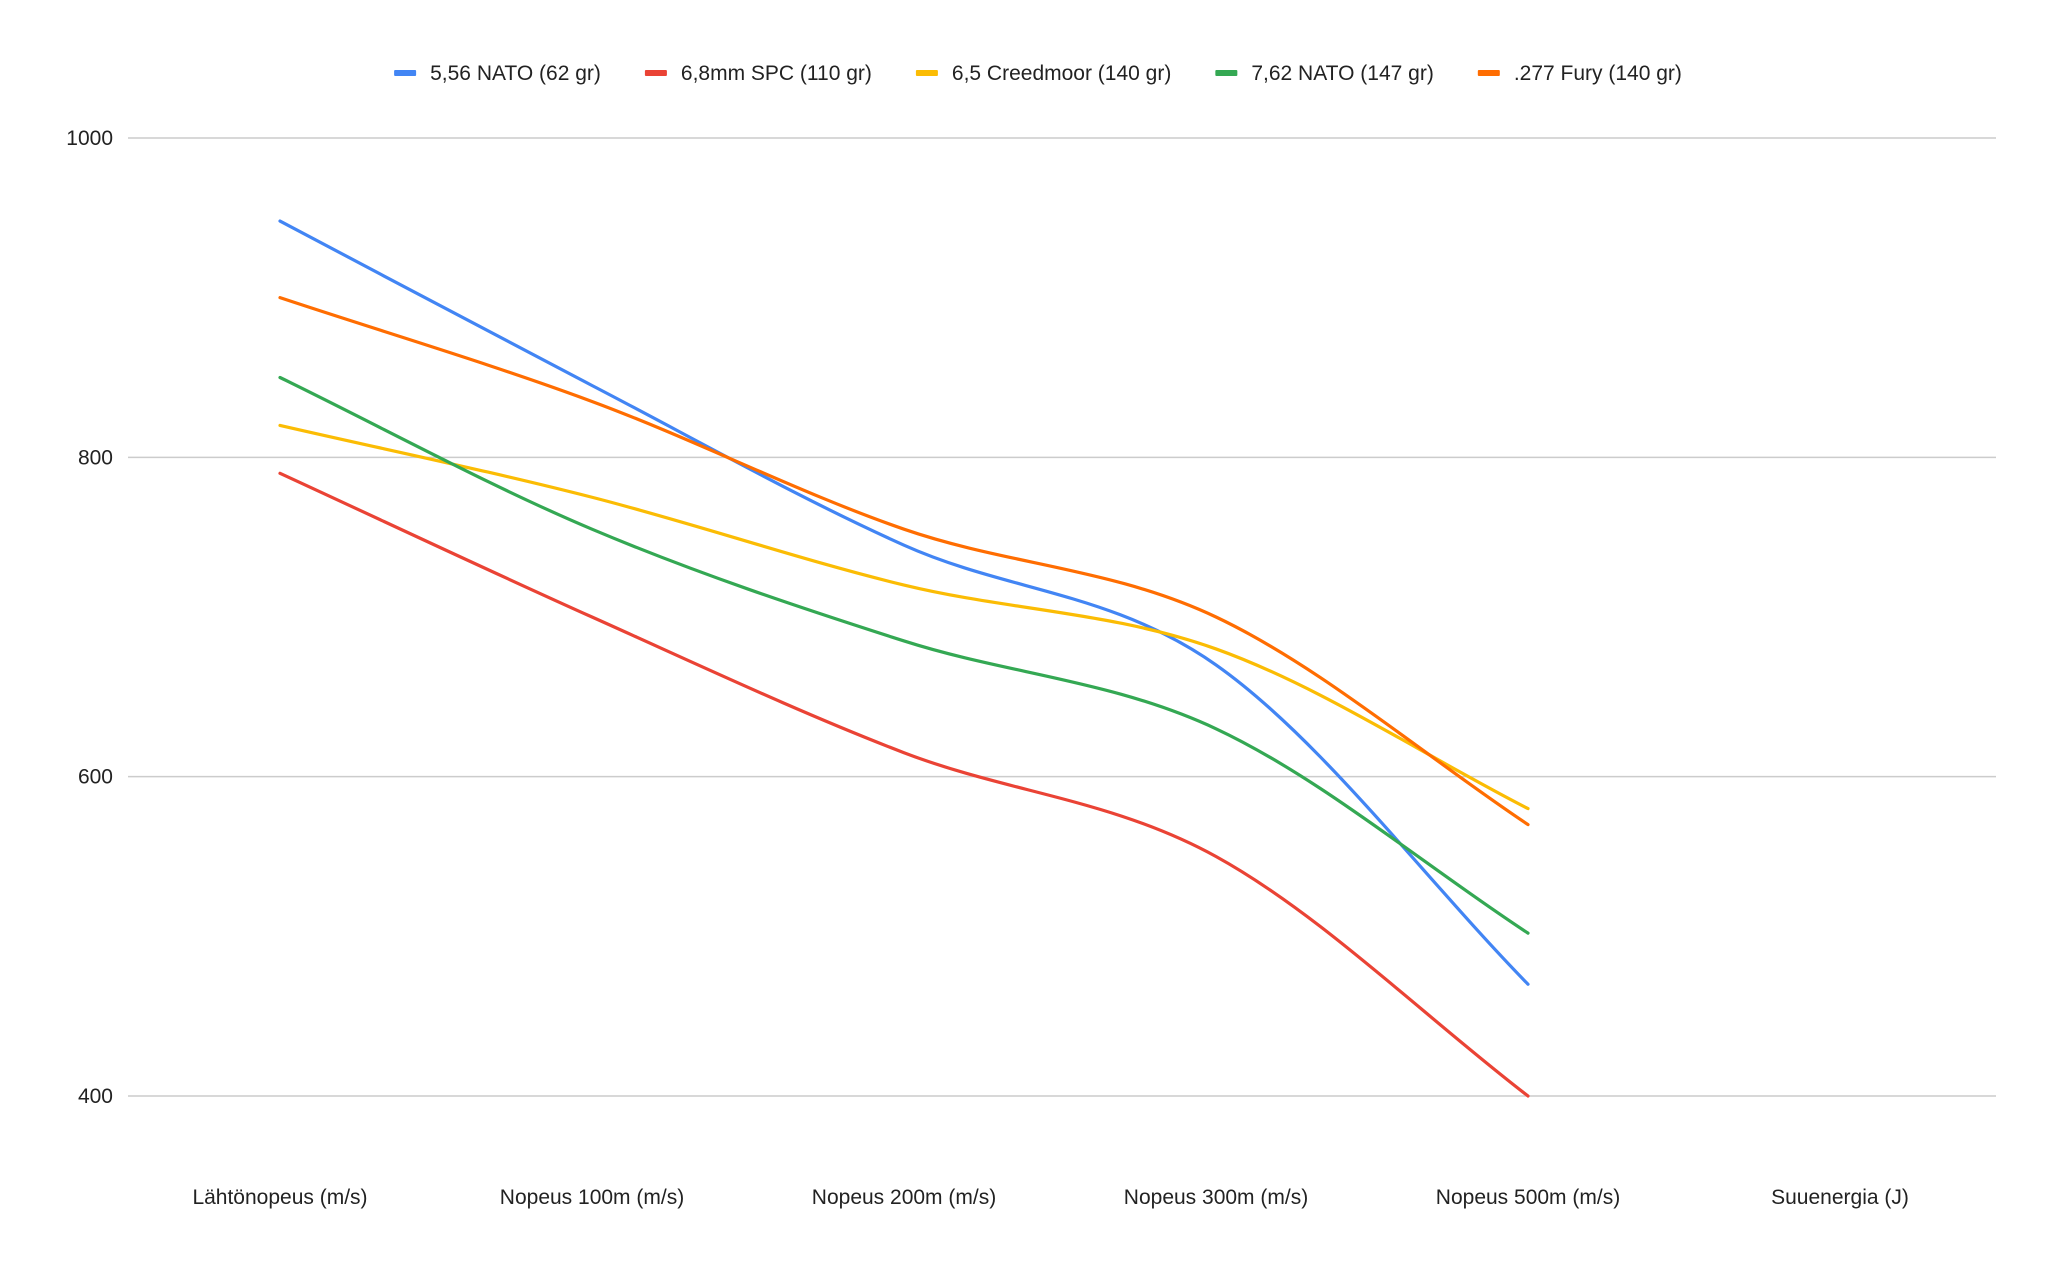 The height and width of the screenshot is (1266, 2048). Describe the element at coordinates (1061, 73) in the screenshot. I see `legend-label: 6,5 Creedmoor (140 gr)` at that location.